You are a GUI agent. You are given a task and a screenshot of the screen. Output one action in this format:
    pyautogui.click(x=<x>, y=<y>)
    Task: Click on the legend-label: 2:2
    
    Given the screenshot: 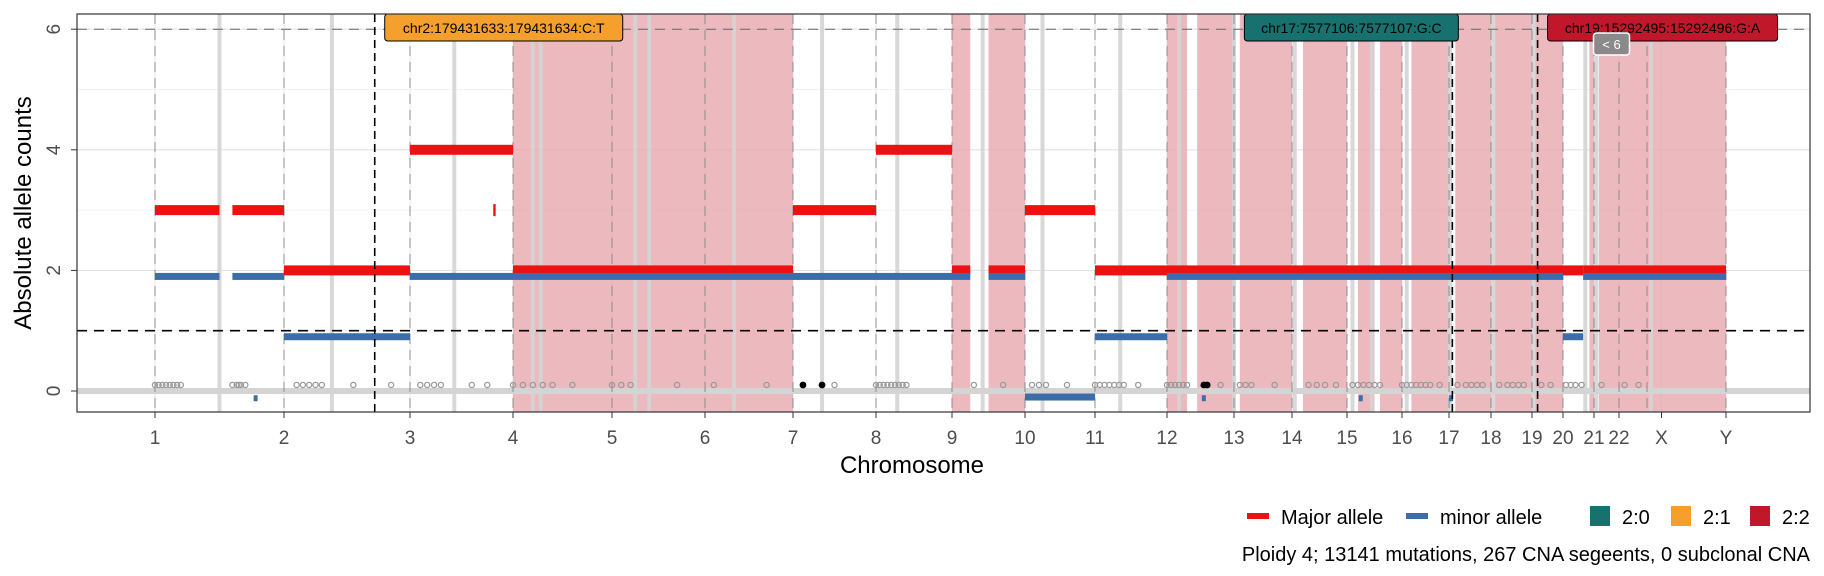 What is the action you would take?
    pyautogui.click(x=1796, y=518)
    